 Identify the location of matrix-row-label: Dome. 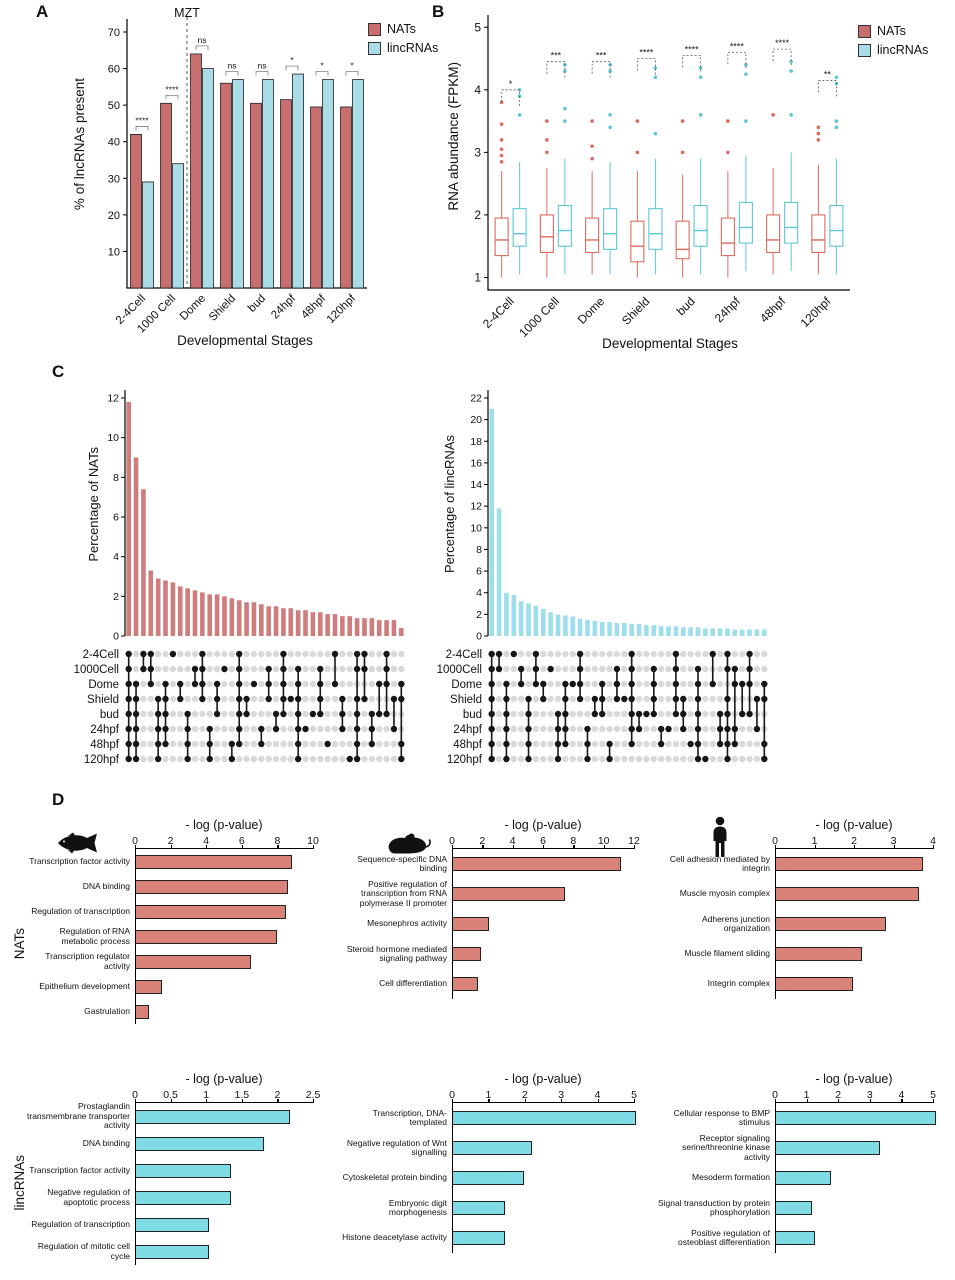
(103, 685).